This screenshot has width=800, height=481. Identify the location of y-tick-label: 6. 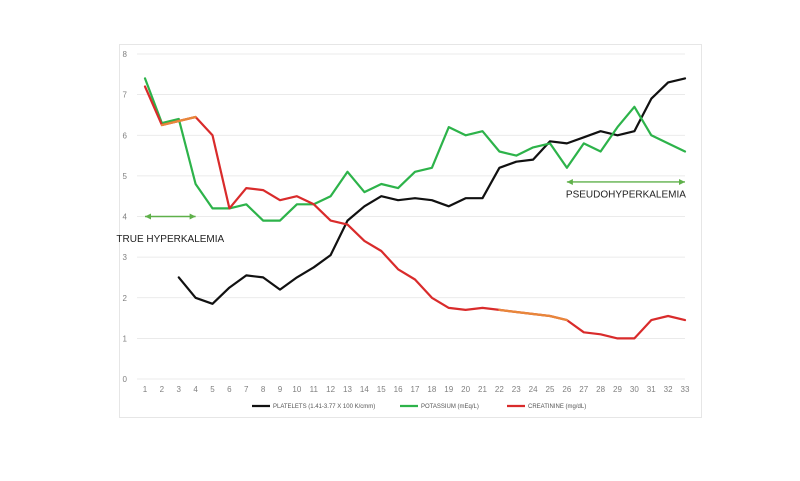
(125, 135).